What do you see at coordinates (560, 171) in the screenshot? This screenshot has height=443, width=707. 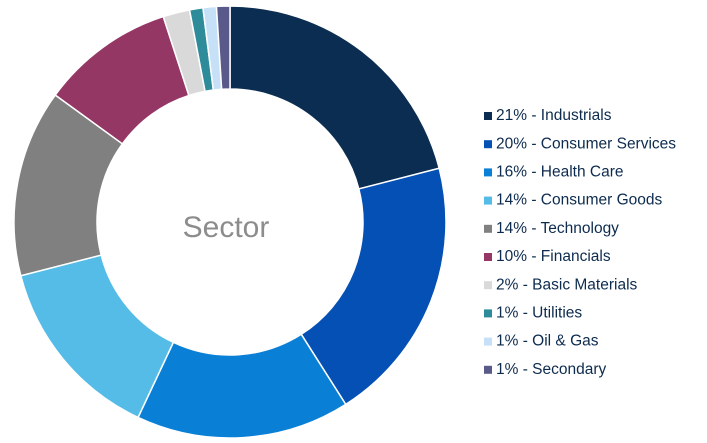 I see `legend-label: 16% - Health Care` at bounding box center [560, 171].